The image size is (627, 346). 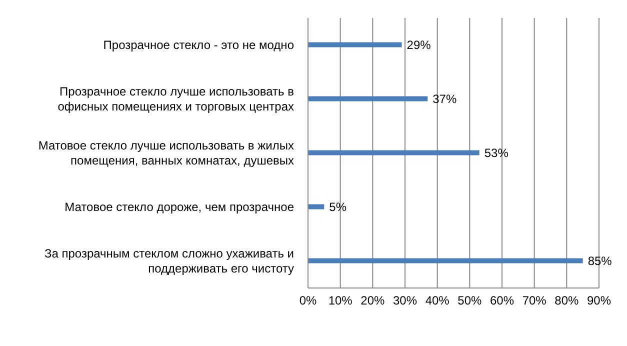 What do you see at coordinates (308, 301) in the screenshot?
I see `x-tick-label: 0%` at bounding box center [308, 301].